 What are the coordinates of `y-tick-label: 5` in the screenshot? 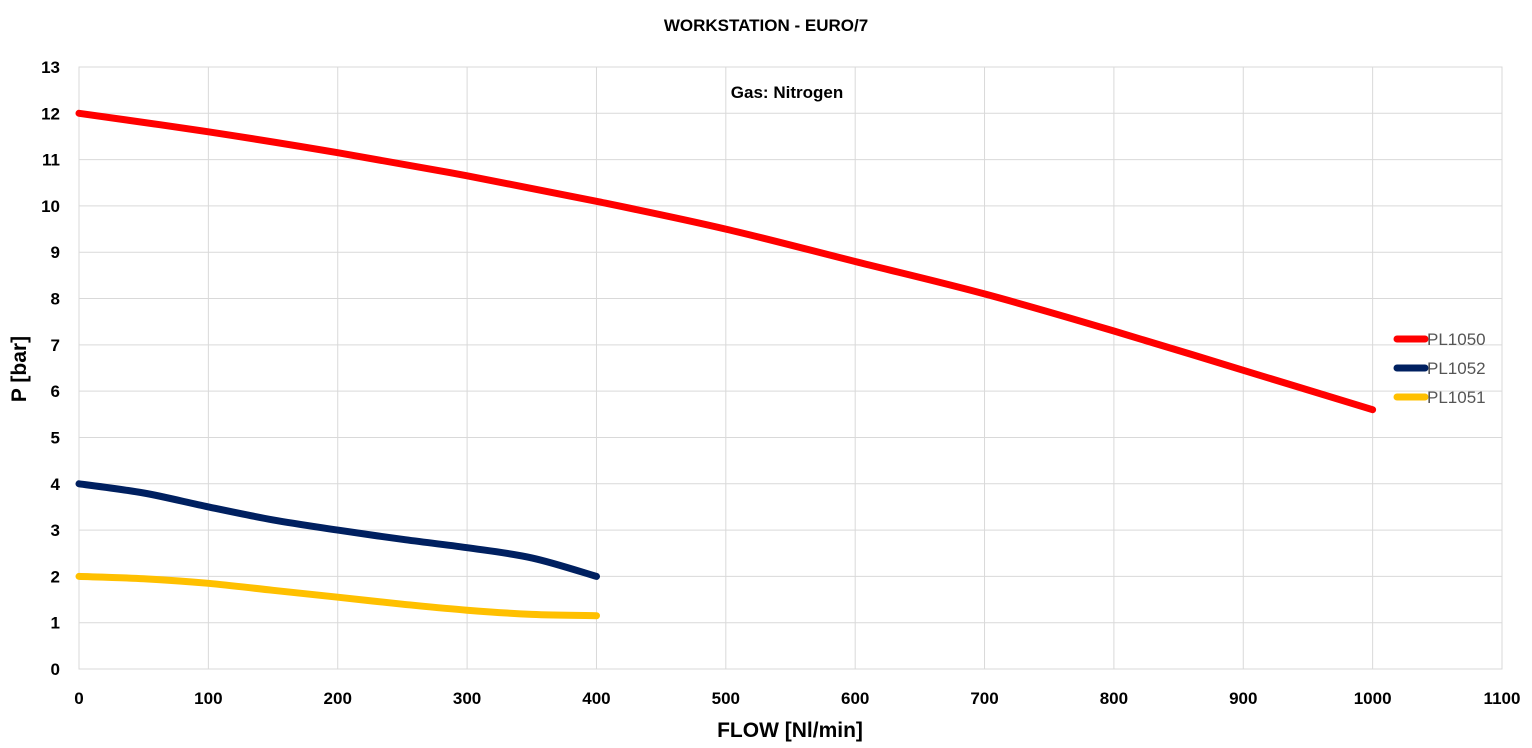 It's located at (55, 437).